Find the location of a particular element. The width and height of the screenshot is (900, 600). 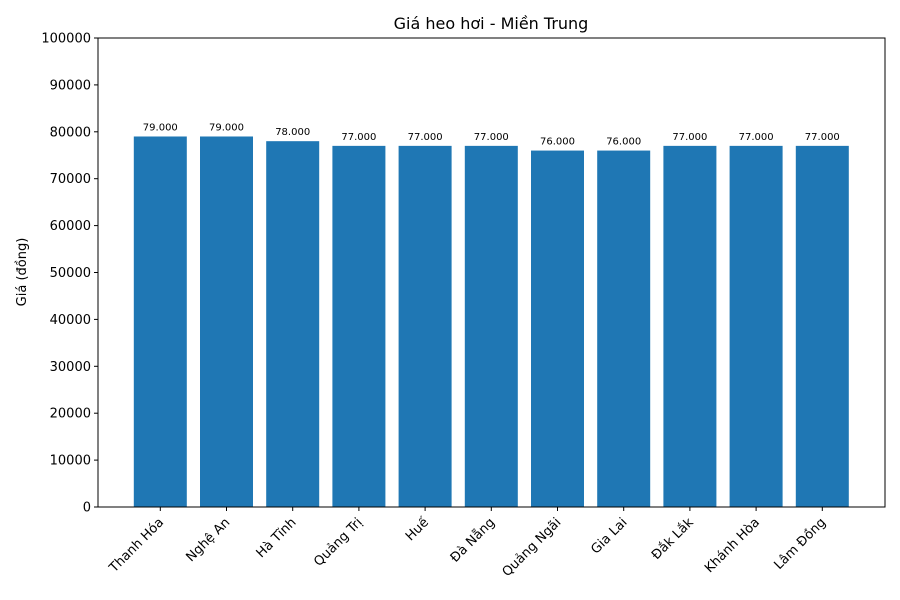

x-tick-label: Đà Nẵng is located at coordinates (473, 540).